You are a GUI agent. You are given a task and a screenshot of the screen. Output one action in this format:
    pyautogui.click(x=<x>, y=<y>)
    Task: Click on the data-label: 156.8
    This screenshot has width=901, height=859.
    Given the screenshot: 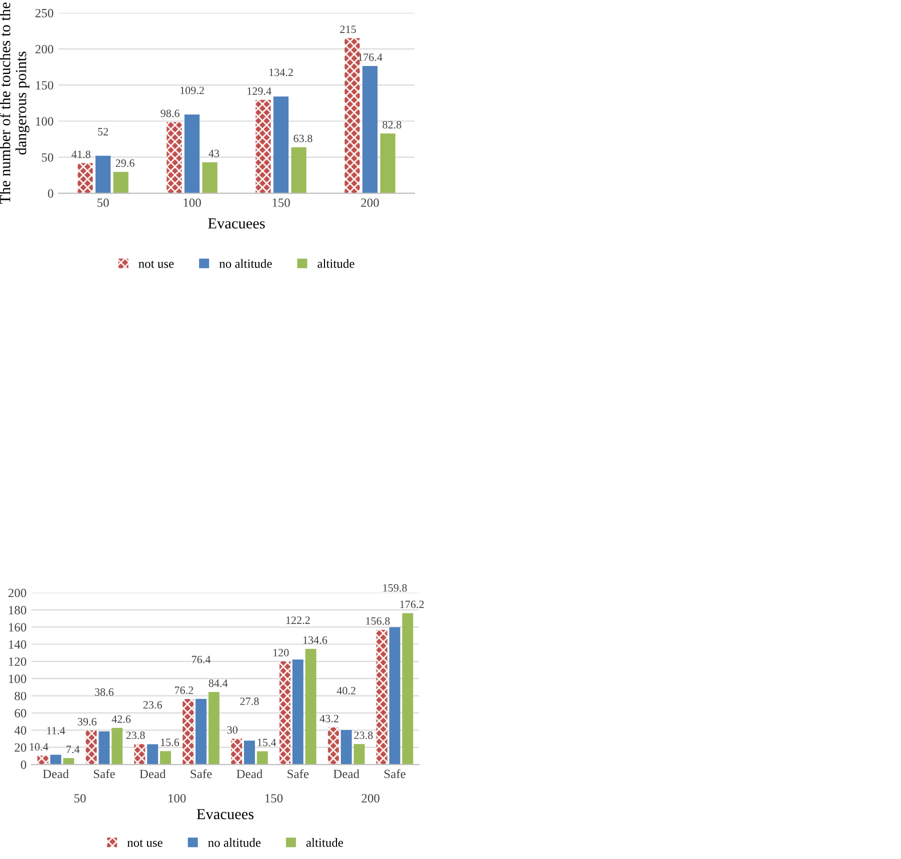 What is the action you would take?
    pyautogui.click(x=378, y=621)
    